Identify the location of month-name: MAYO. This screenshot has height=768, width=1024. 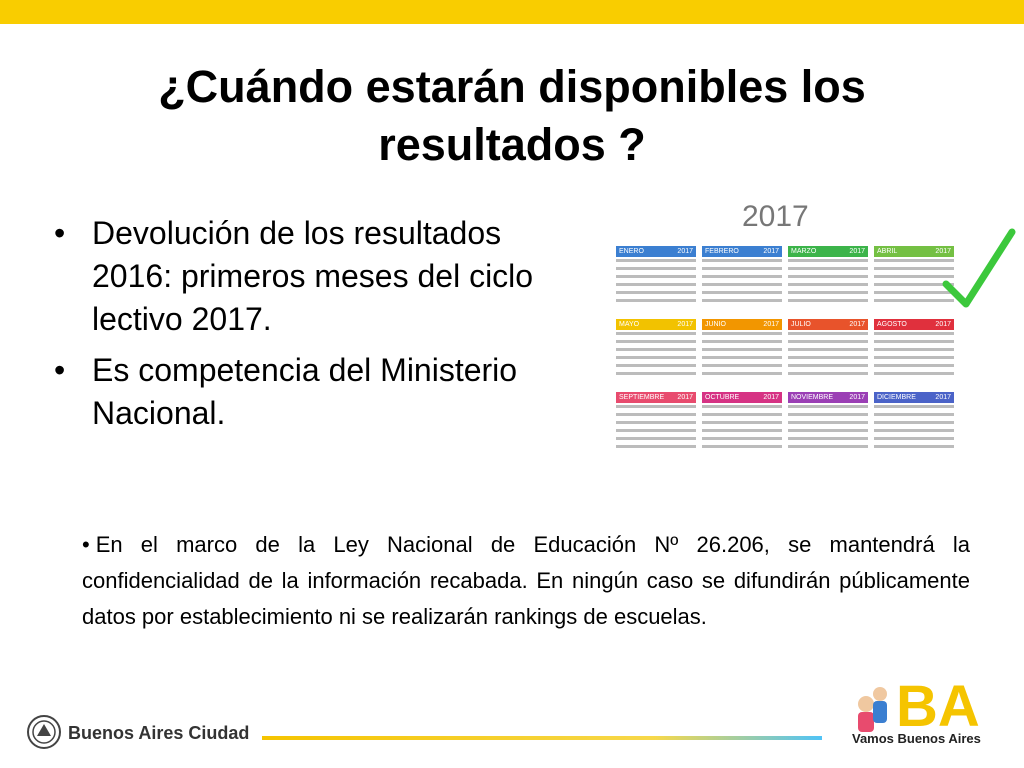
(629, 324).